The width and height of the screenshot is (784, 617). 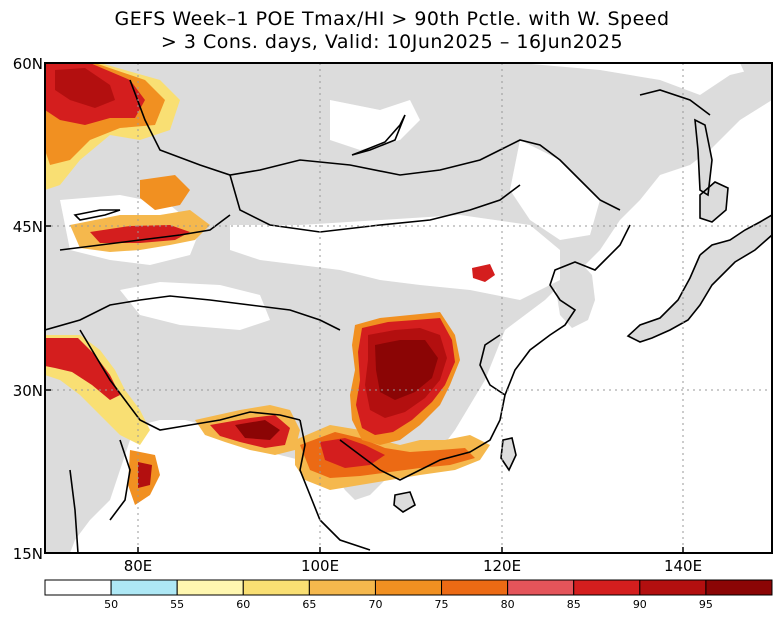 What do you see at coordinates (111, 604) in the screenshot?
I see `legend-label: 50` at bounding box center [111, 604].